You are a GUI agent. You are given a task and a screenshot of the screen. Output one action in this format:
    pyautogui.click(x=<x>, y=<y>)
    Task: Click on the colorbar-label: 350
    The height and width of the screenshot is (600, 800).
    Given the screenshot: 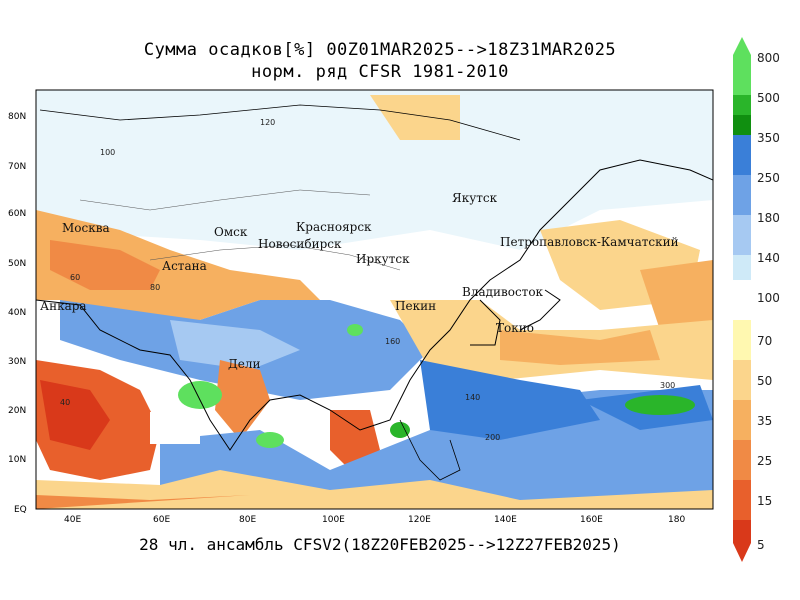 What is the action you would take?
    pyautogui.click(x=768, y=138)
    